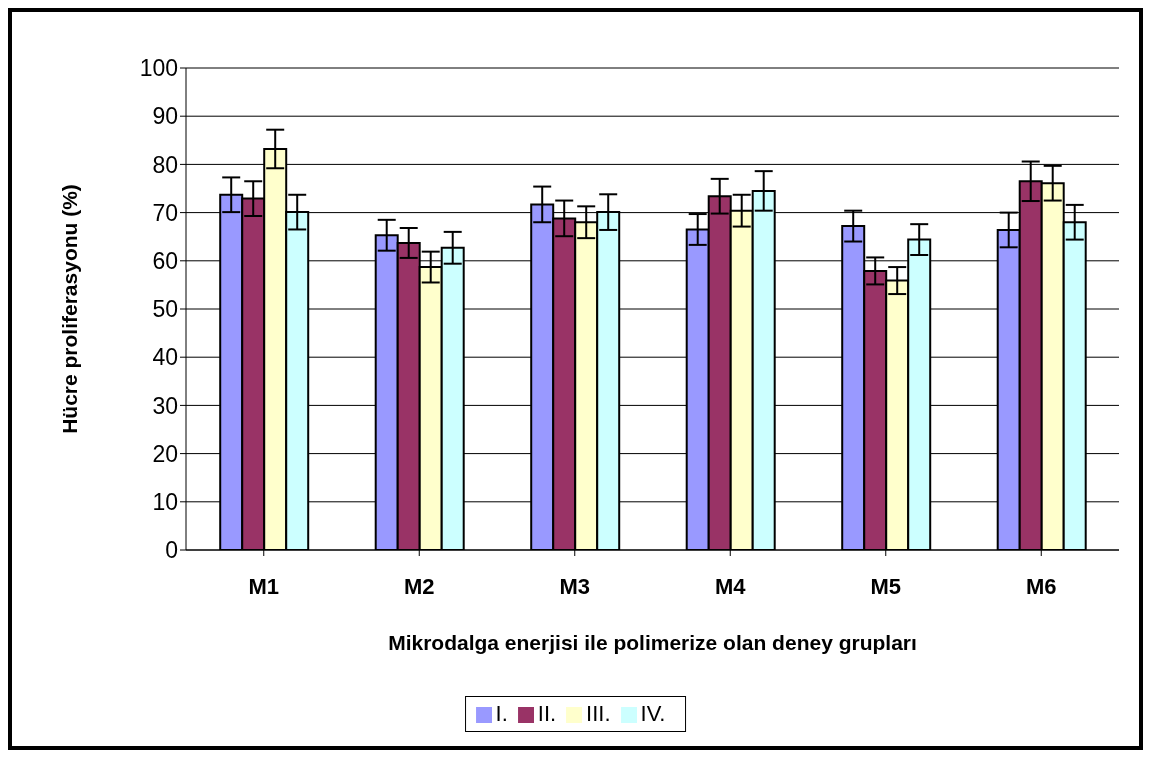 This screenshot has width=1151, height=758. I want to click on x-tick-label: M2, so click(419, 586).